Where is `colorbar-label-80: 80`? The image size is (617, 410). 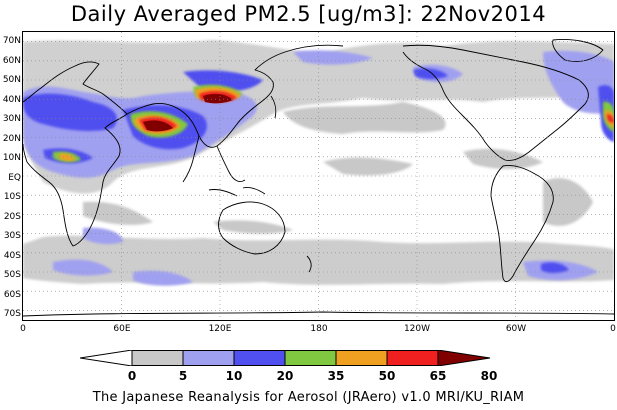
colorbar-label-80: 80 is located at coordinates (489, 376).